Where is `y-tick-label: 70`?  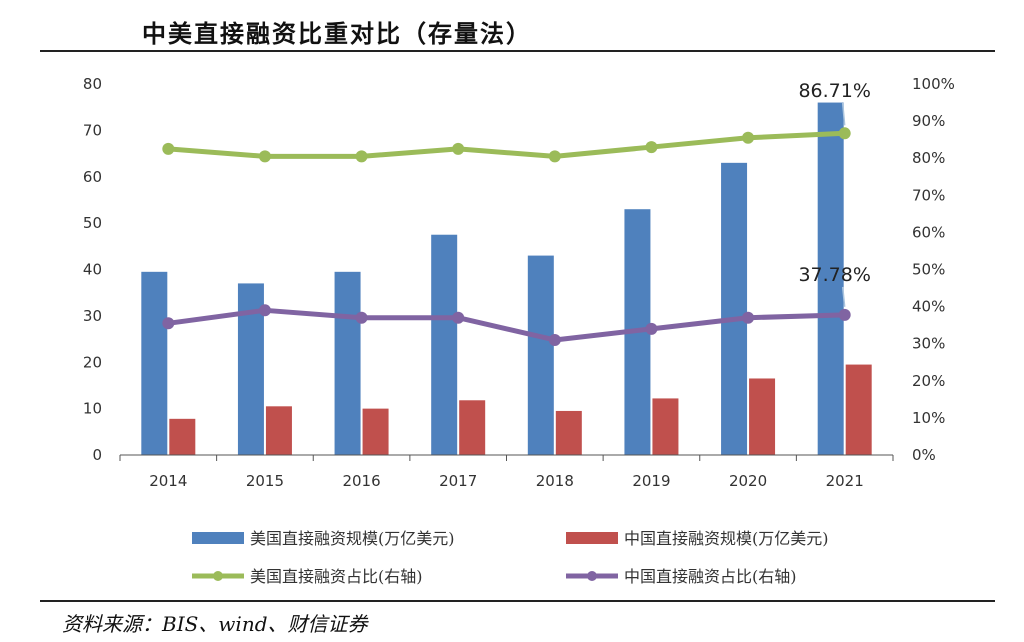 y-tick-label: 70 is located at coordinates (92, 130).